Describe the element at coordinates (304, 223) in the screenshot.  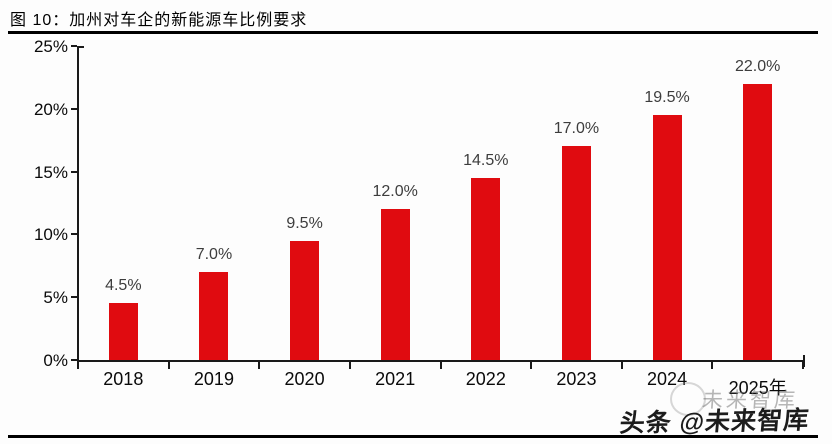
I see `bar-value-label: 9.5%` at that location.